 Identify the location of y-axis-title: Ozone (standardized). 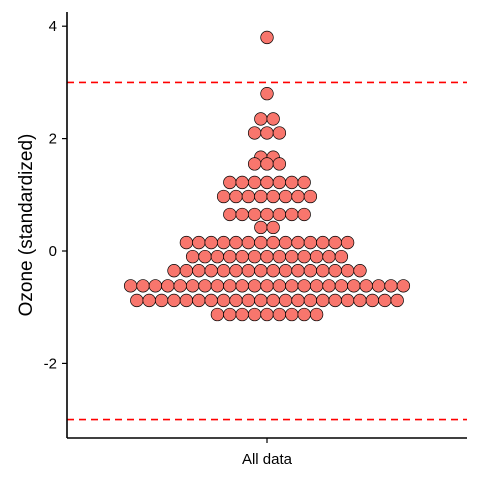
(26, 225).